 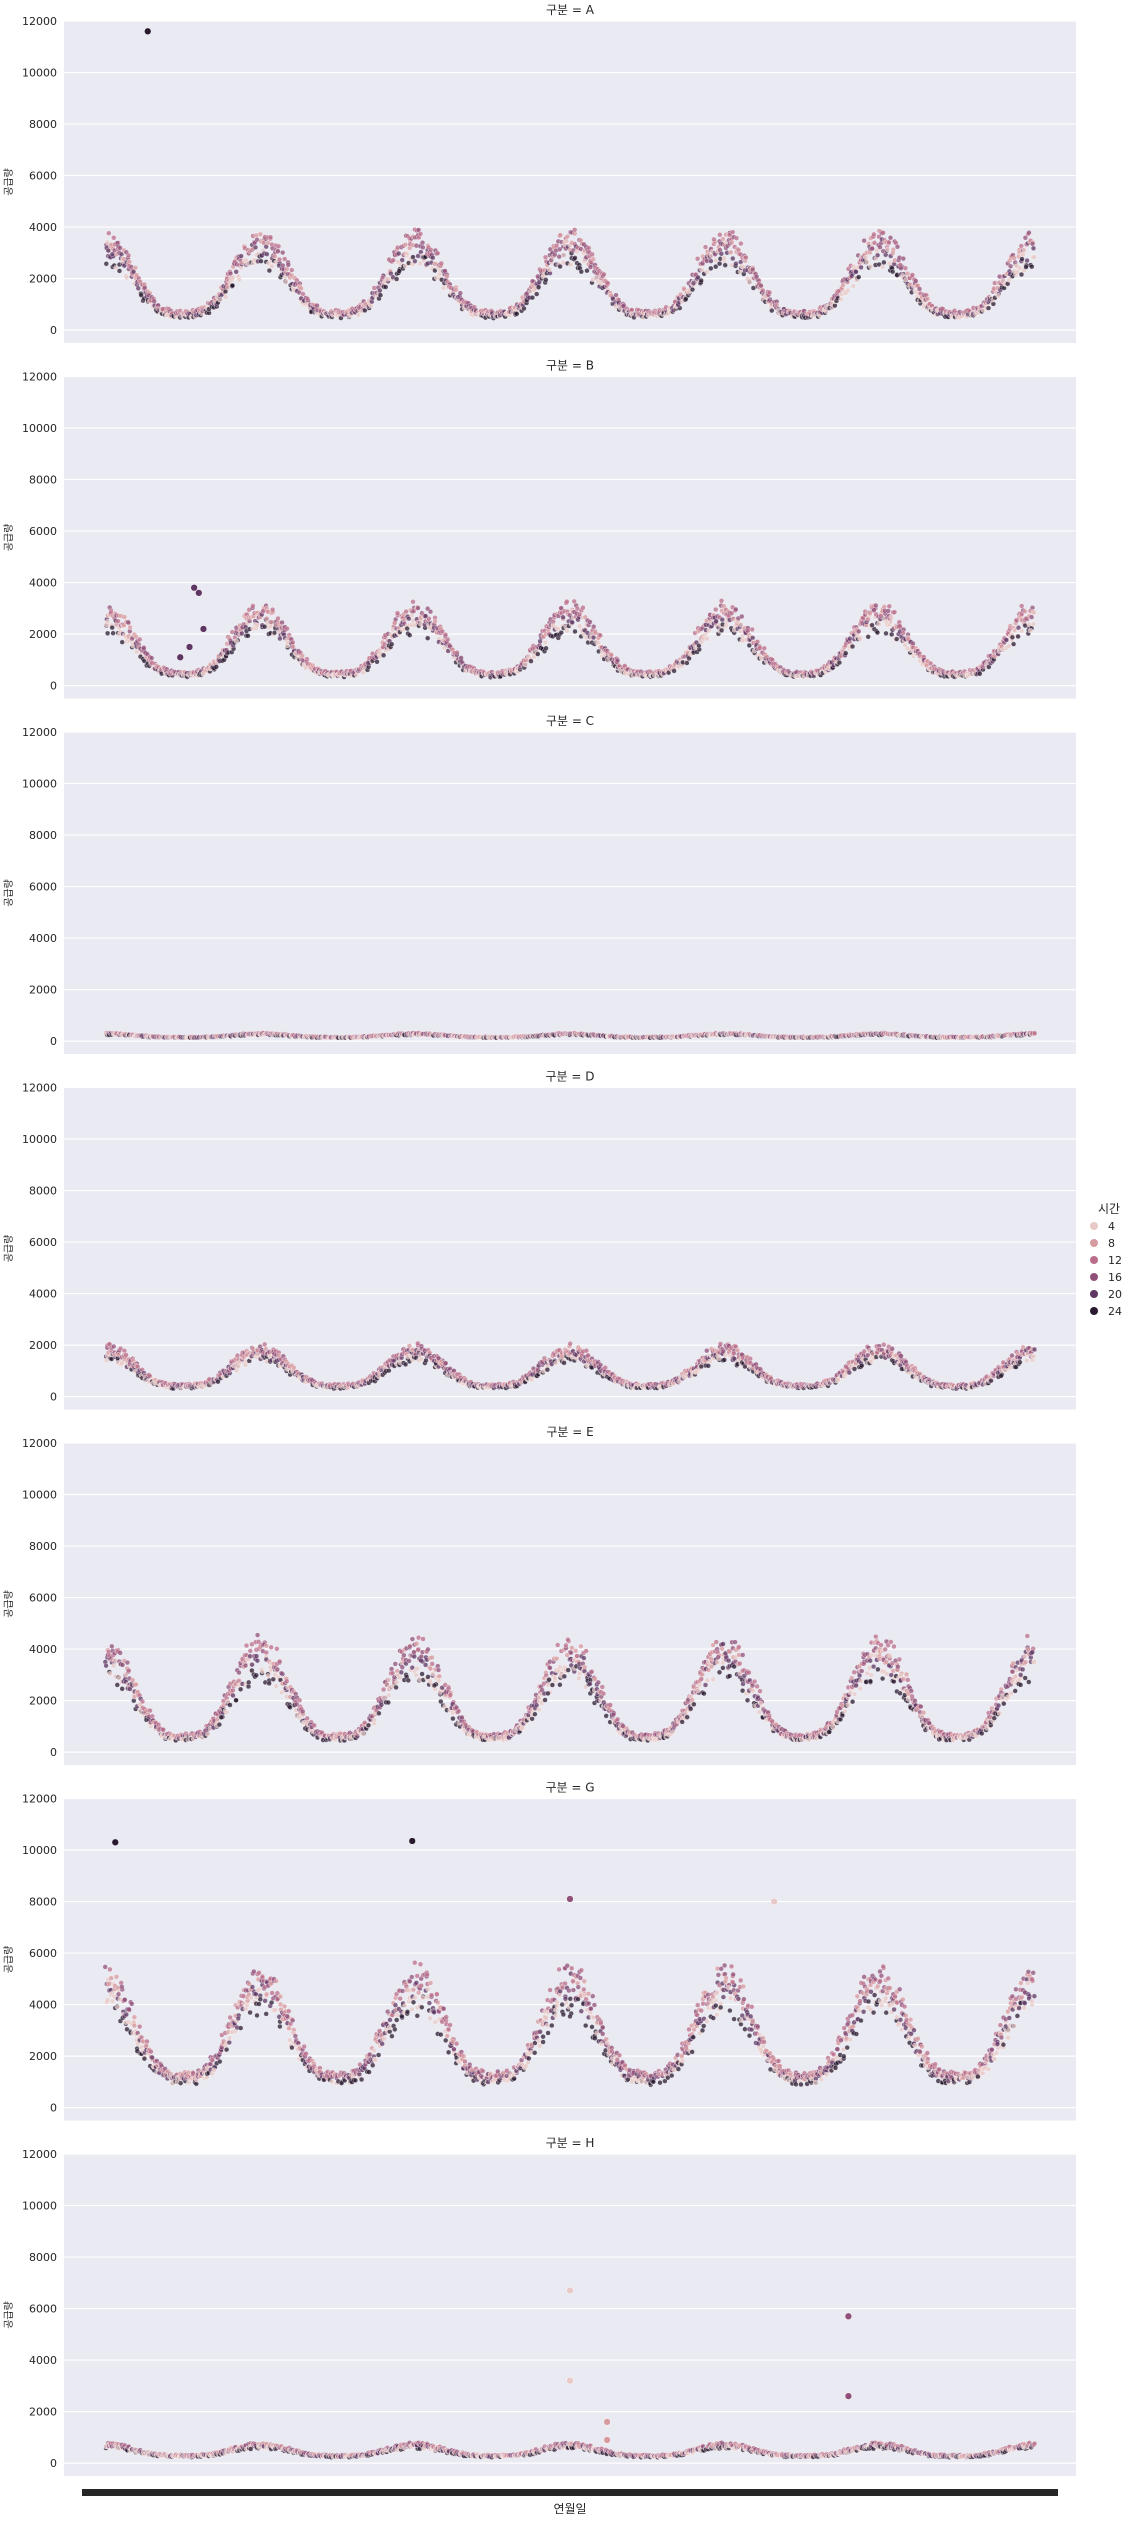 I want to click on y-tick-label: 2000, so click(x=43, y=279).